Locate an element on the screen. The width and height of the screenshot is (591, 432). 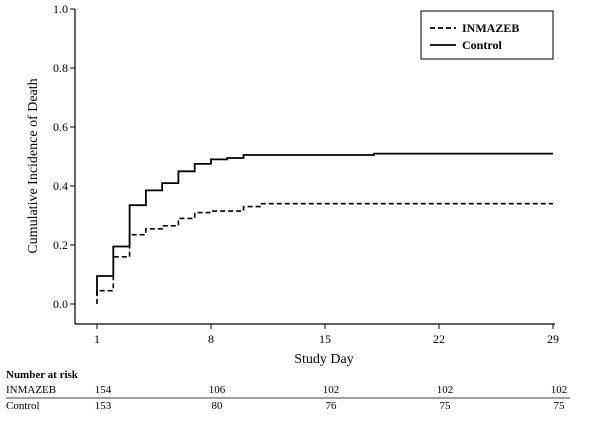
y-tick-label: 0.2 is located at coordinates (60, 245).